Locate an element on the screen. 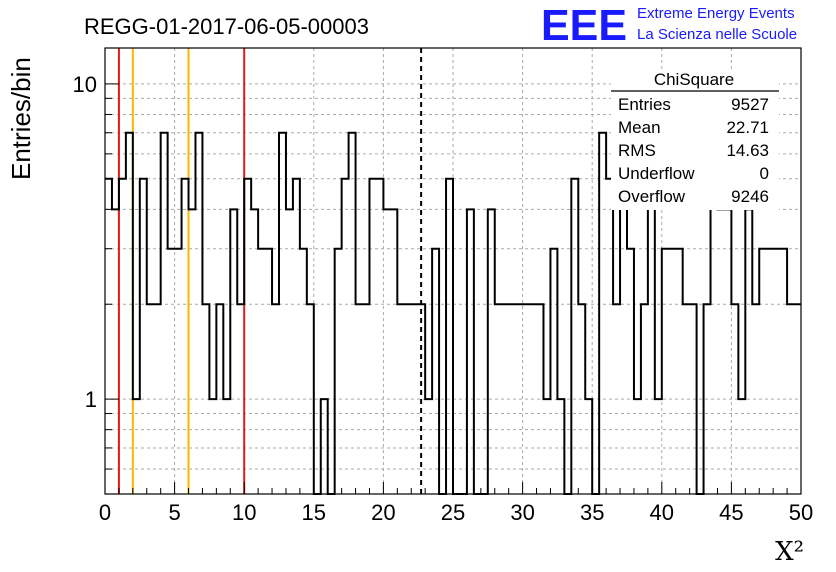  stats-label-overflow: Overflow is located at coordinates (652, 196).